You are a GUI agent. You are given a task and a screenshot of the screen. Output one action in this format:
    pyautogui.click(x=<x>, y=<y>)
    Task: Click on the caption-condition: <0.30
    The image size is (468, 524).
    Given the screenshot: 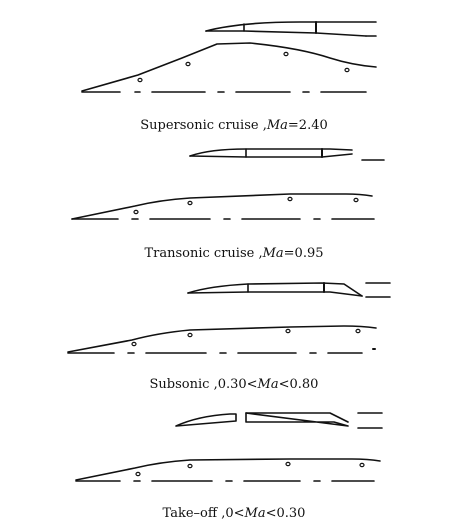 What is the action you would take?
    pyautogui.click(x=285, y=513)
    